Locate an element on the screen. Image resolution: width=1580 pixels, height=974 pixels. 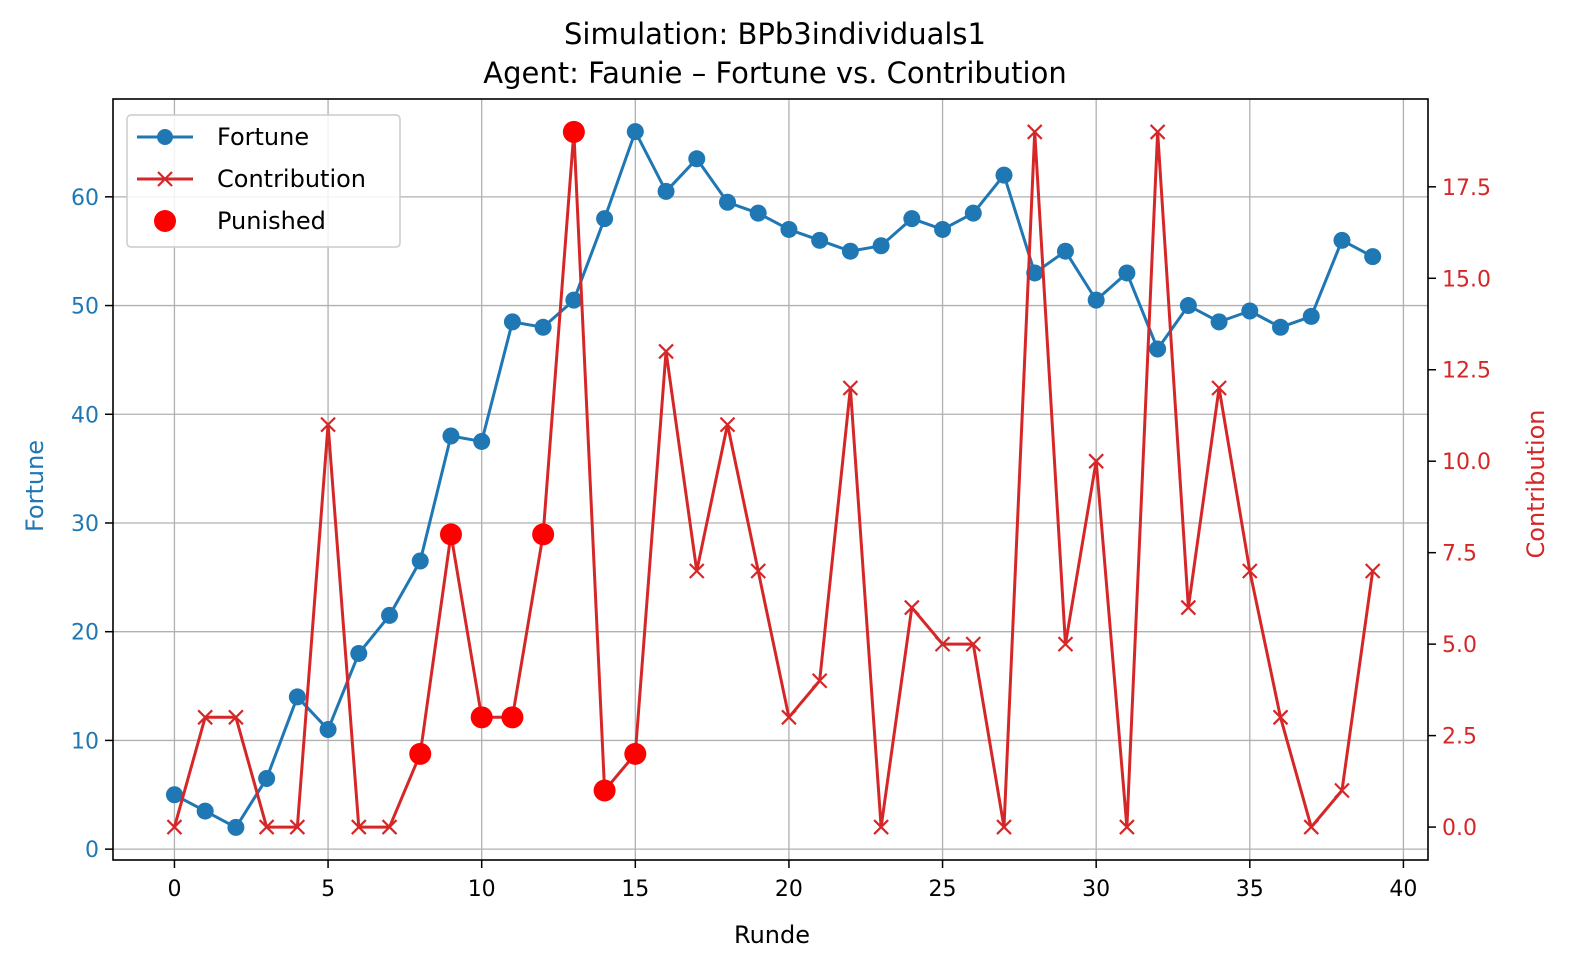
legend-item-fortune: Fortune is located at coordinates (223, 137).